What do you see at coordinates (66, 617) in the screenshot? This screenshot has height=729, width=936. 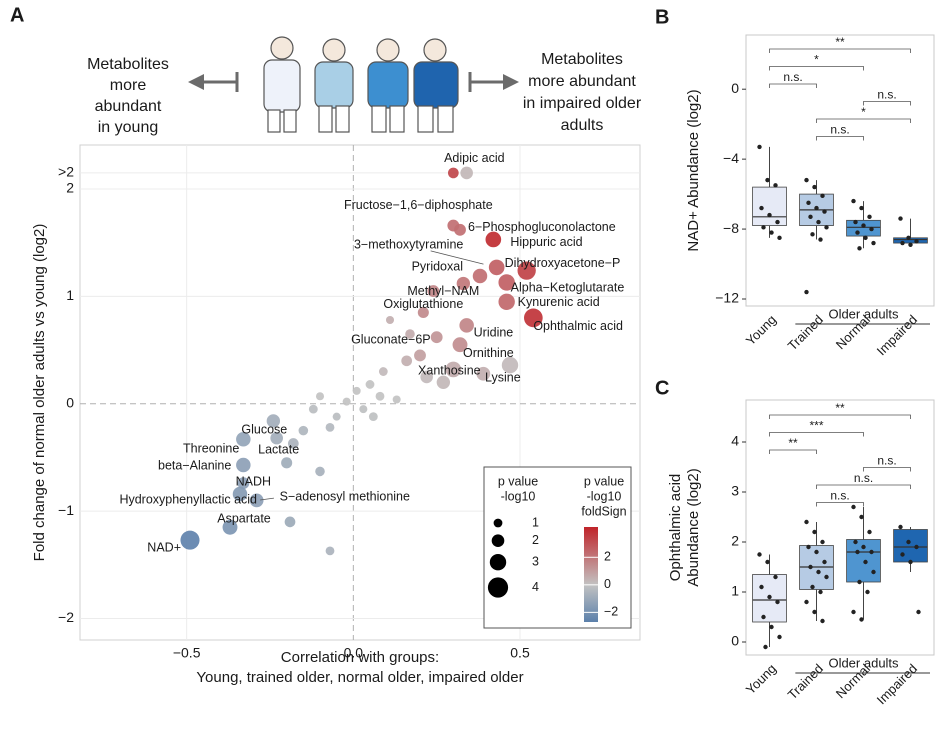 I see `y-tick-label: −2` at bounding box center [66, 617].